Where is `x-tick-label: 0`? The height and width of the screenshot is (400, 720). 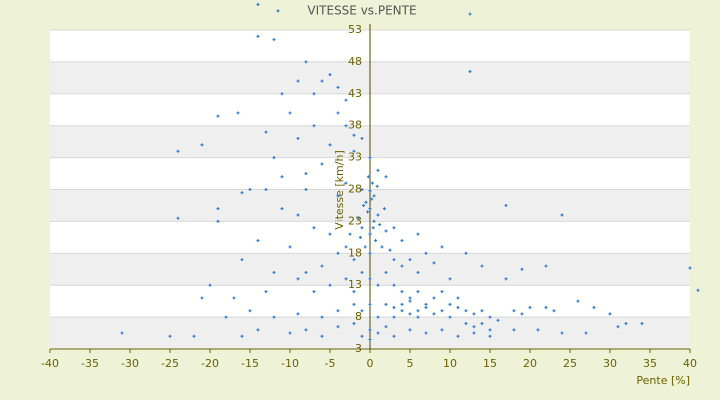 x-tick-label: 0 is located at coordinates (370, 363).